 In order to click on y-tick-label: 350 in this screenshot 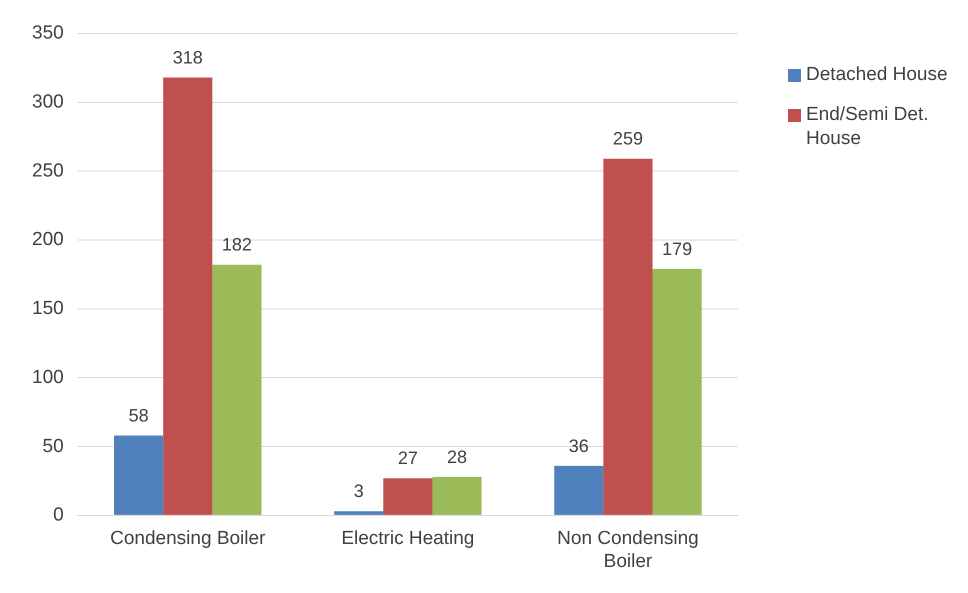, I will do `click(48, 33)`.